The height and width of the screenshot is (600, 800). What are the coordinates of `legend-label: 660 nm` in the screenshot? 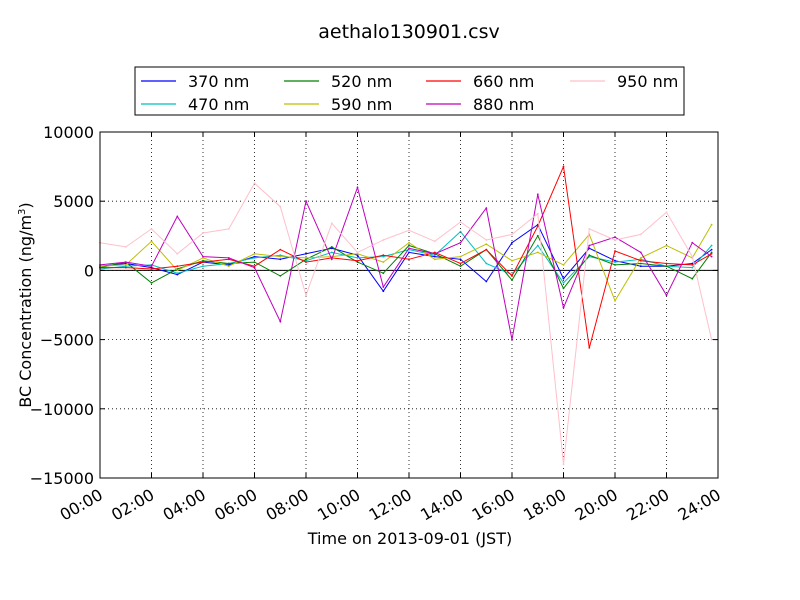 It's located at (503, 81).